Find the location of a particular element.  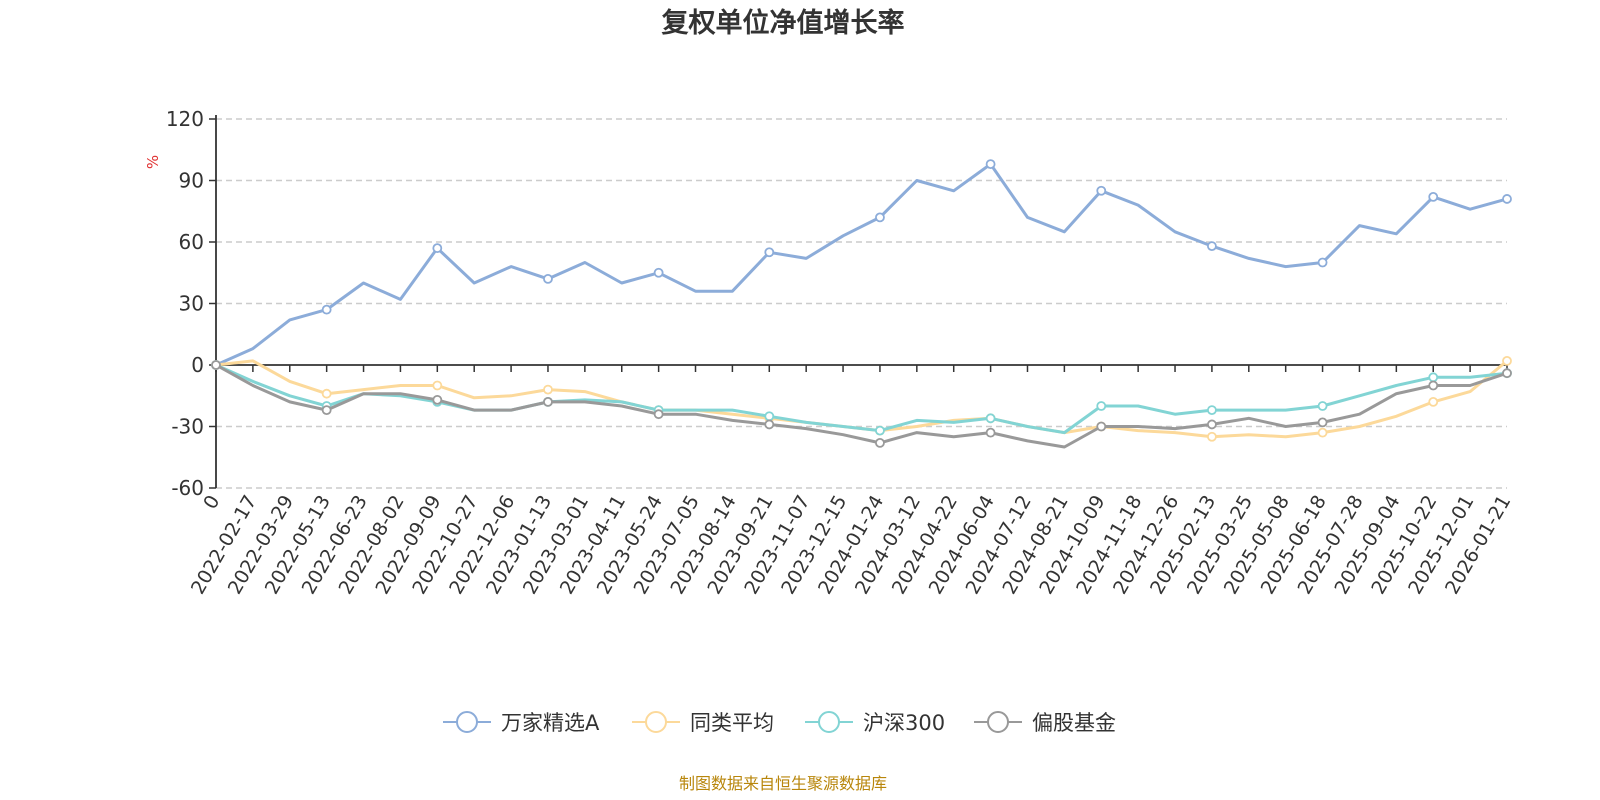

legend-label: 沪深300 is located at coordinates (904, 723).